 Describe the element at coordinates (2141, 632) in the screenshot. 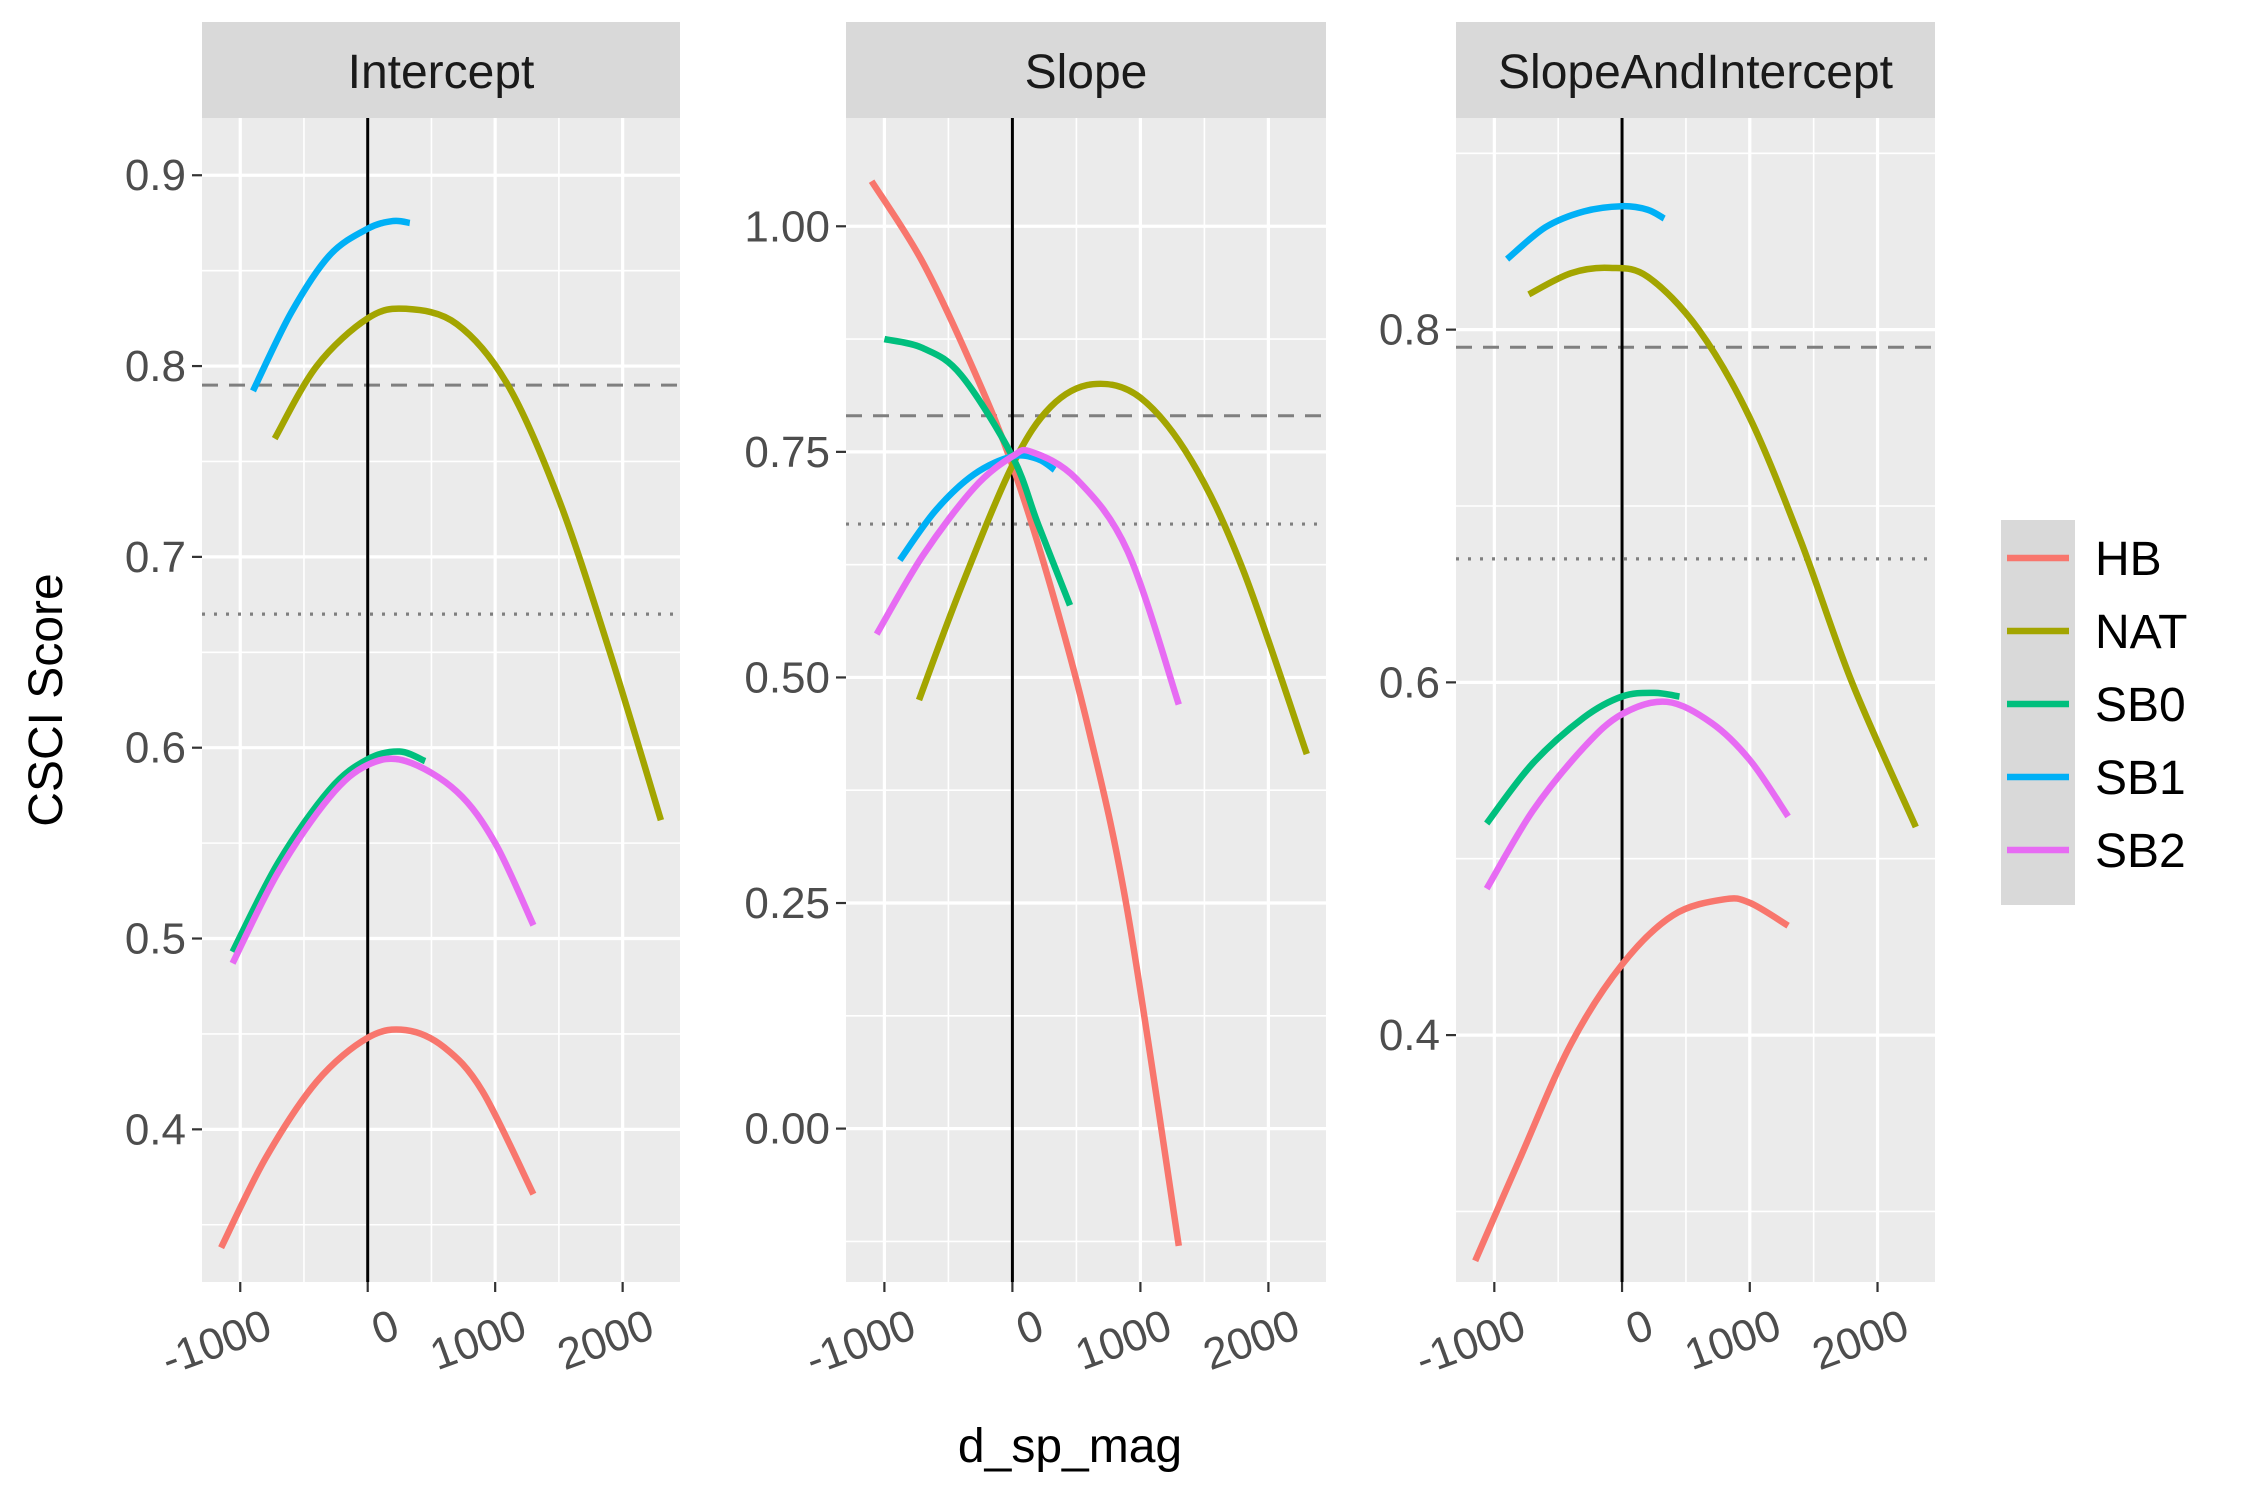

I see `legend-label: NAT` at that location.